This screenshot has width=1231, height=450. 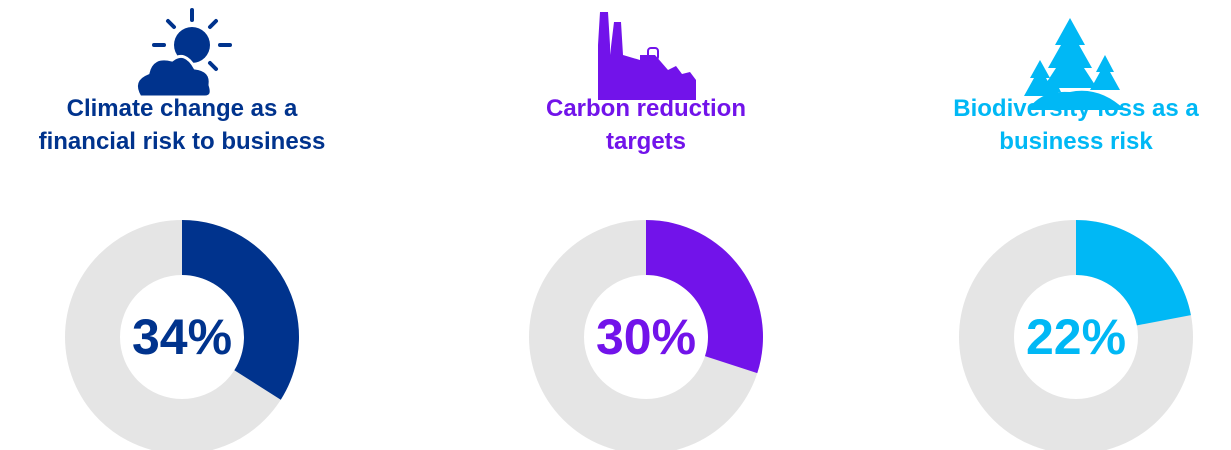 What do you see at coordinates (1076, 141) in the screenshot?
I see `chart-title: business risk` at bounding box center [1076, 141].